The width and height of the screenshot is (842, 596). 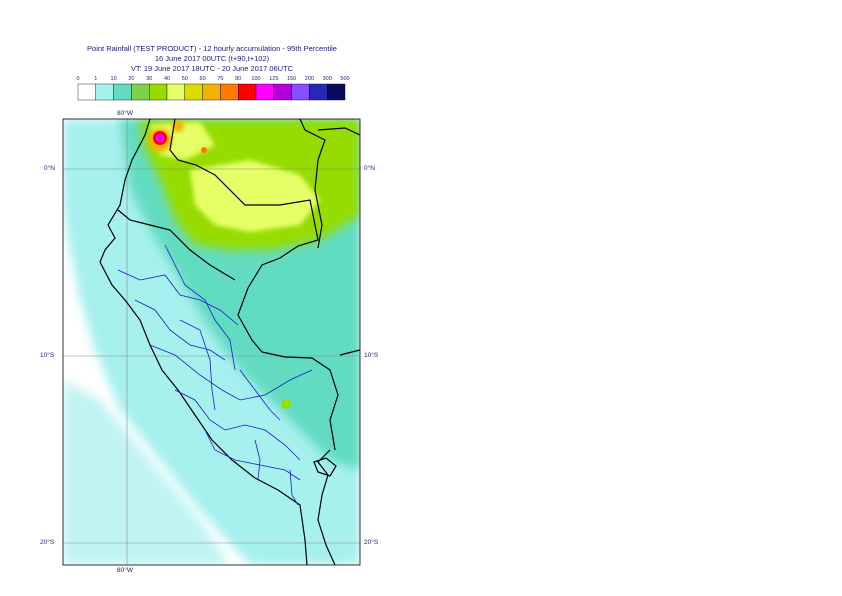 I want to click on border-peru-brazil, so click(x=288, y=369).